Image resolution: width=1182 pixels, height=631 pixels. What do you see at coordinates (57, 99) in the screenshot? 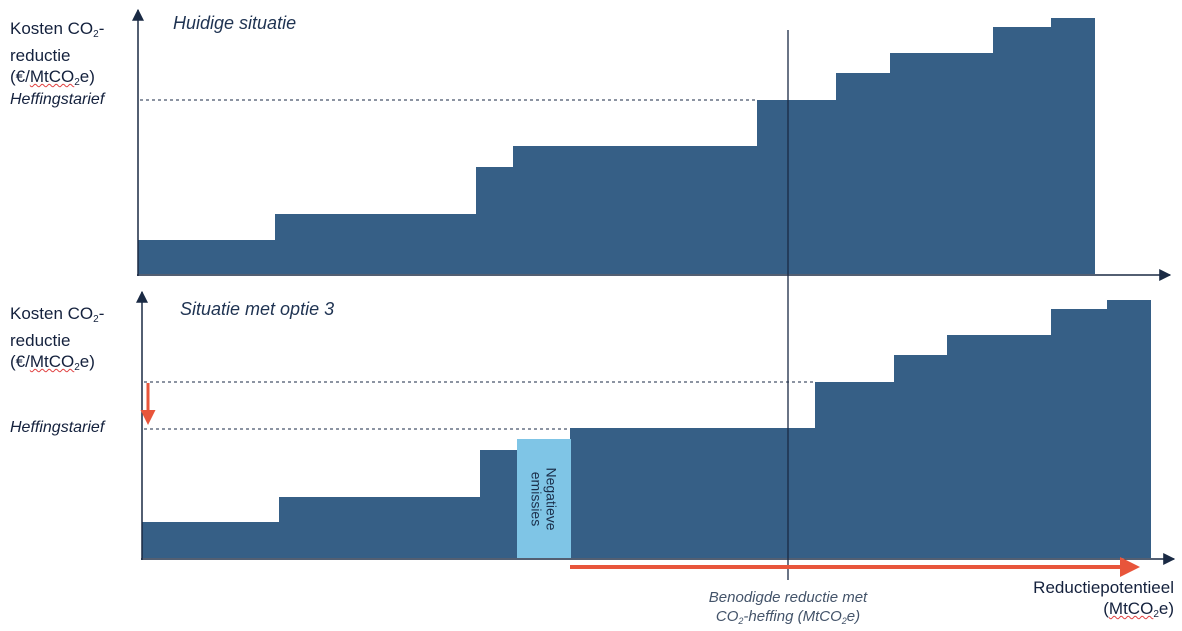
I see `top-levy-label: Heffingstarief` at bounding box center [57, 99].